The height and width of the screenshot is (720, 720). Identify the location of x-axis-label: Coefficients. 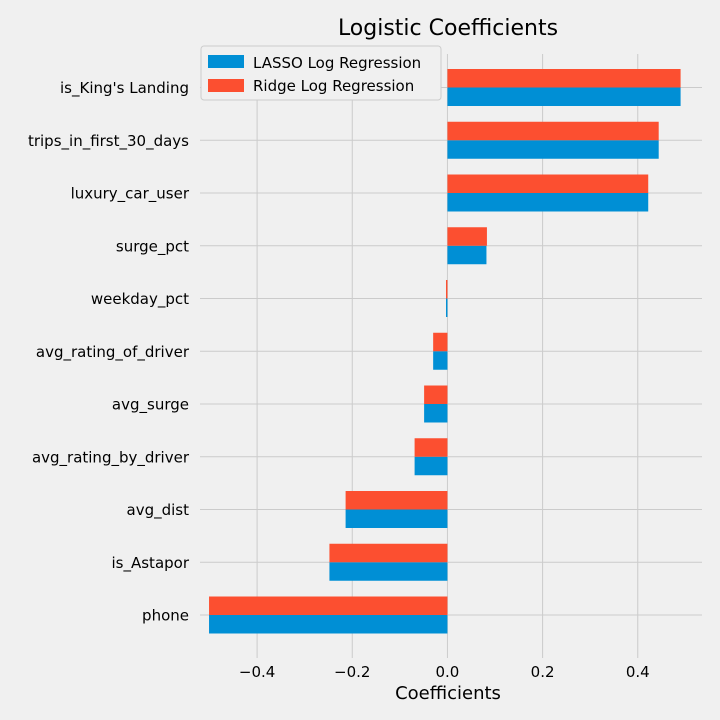
(448, 693).